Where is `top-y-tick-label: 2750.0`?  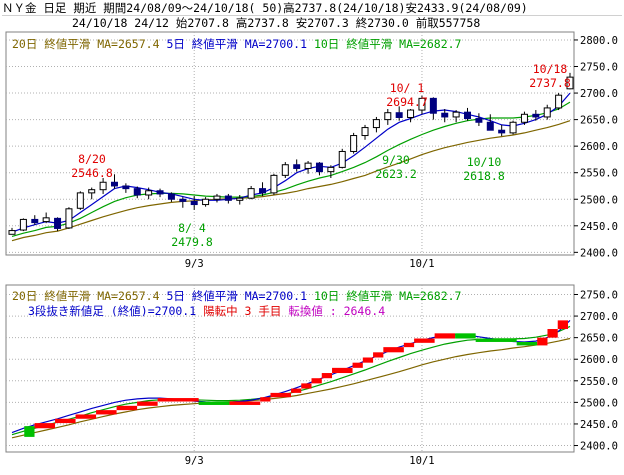
top-y-tick-label: 2750.0 is located at coordinates (599, 68).